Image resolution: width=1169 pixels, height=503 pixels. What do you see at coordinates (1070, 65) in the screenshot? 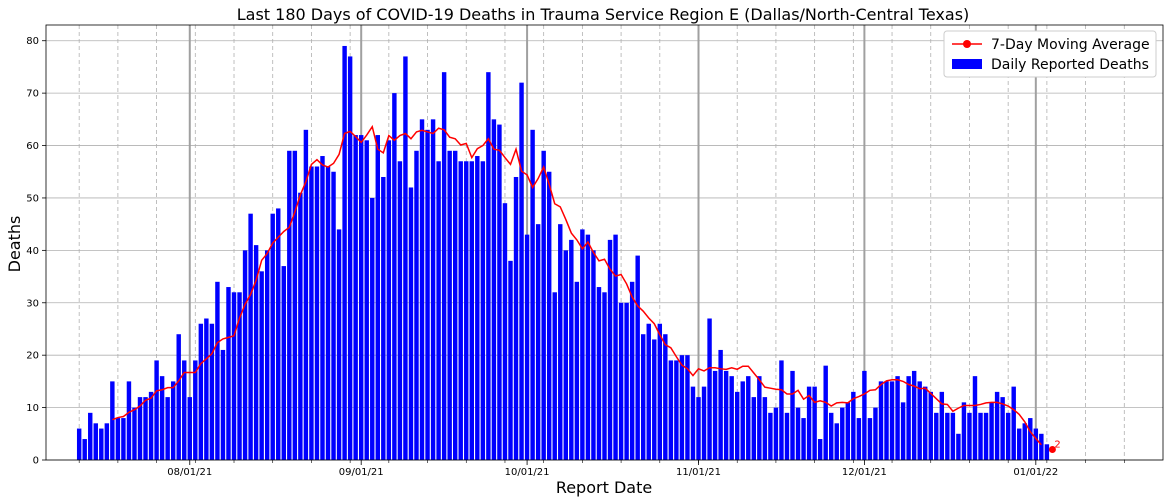
I see `legend-entry-daily-deaths: Daily Reported Deaths` at bounding box center [1070, 65].